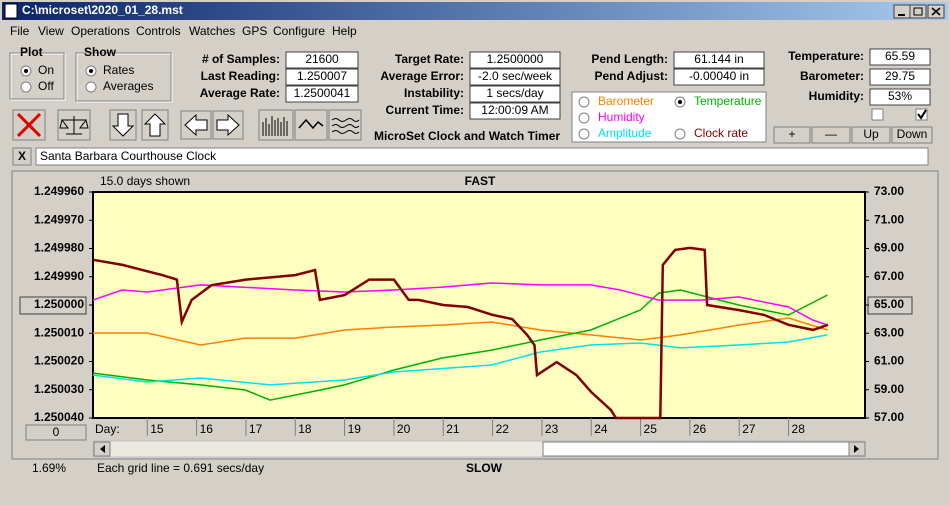  Describe the element at coordinates (20, 31) in the screenshot. I see `menu-item: File` at that location.